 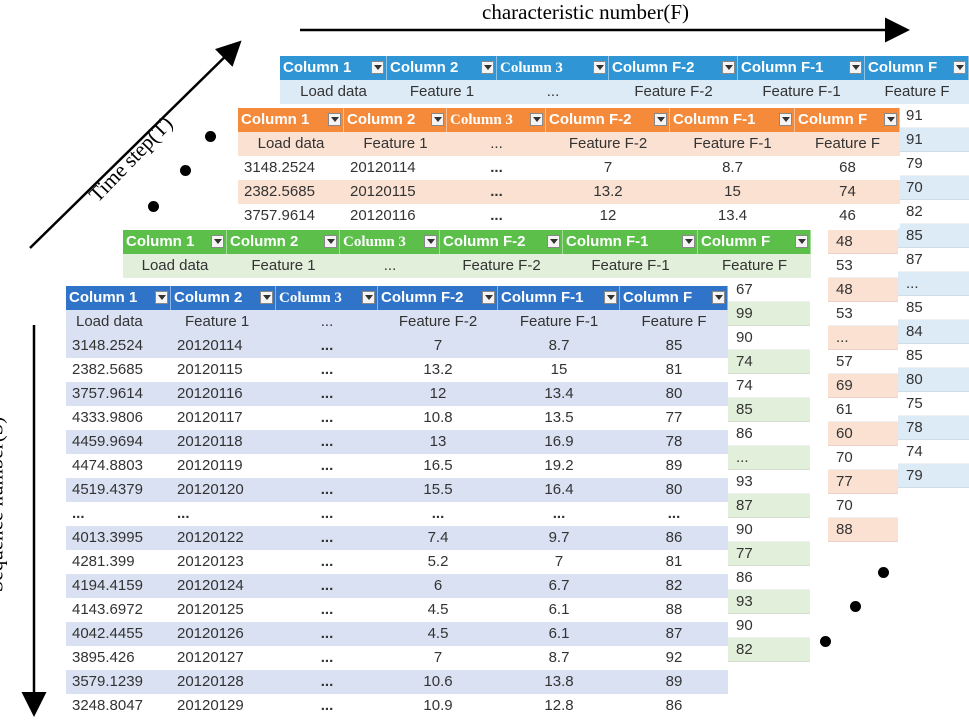 What do you see at coordinates (107, 705) in the screenshot?
I see `table-cell: 3248.8047` at bounding box center [107, 705].